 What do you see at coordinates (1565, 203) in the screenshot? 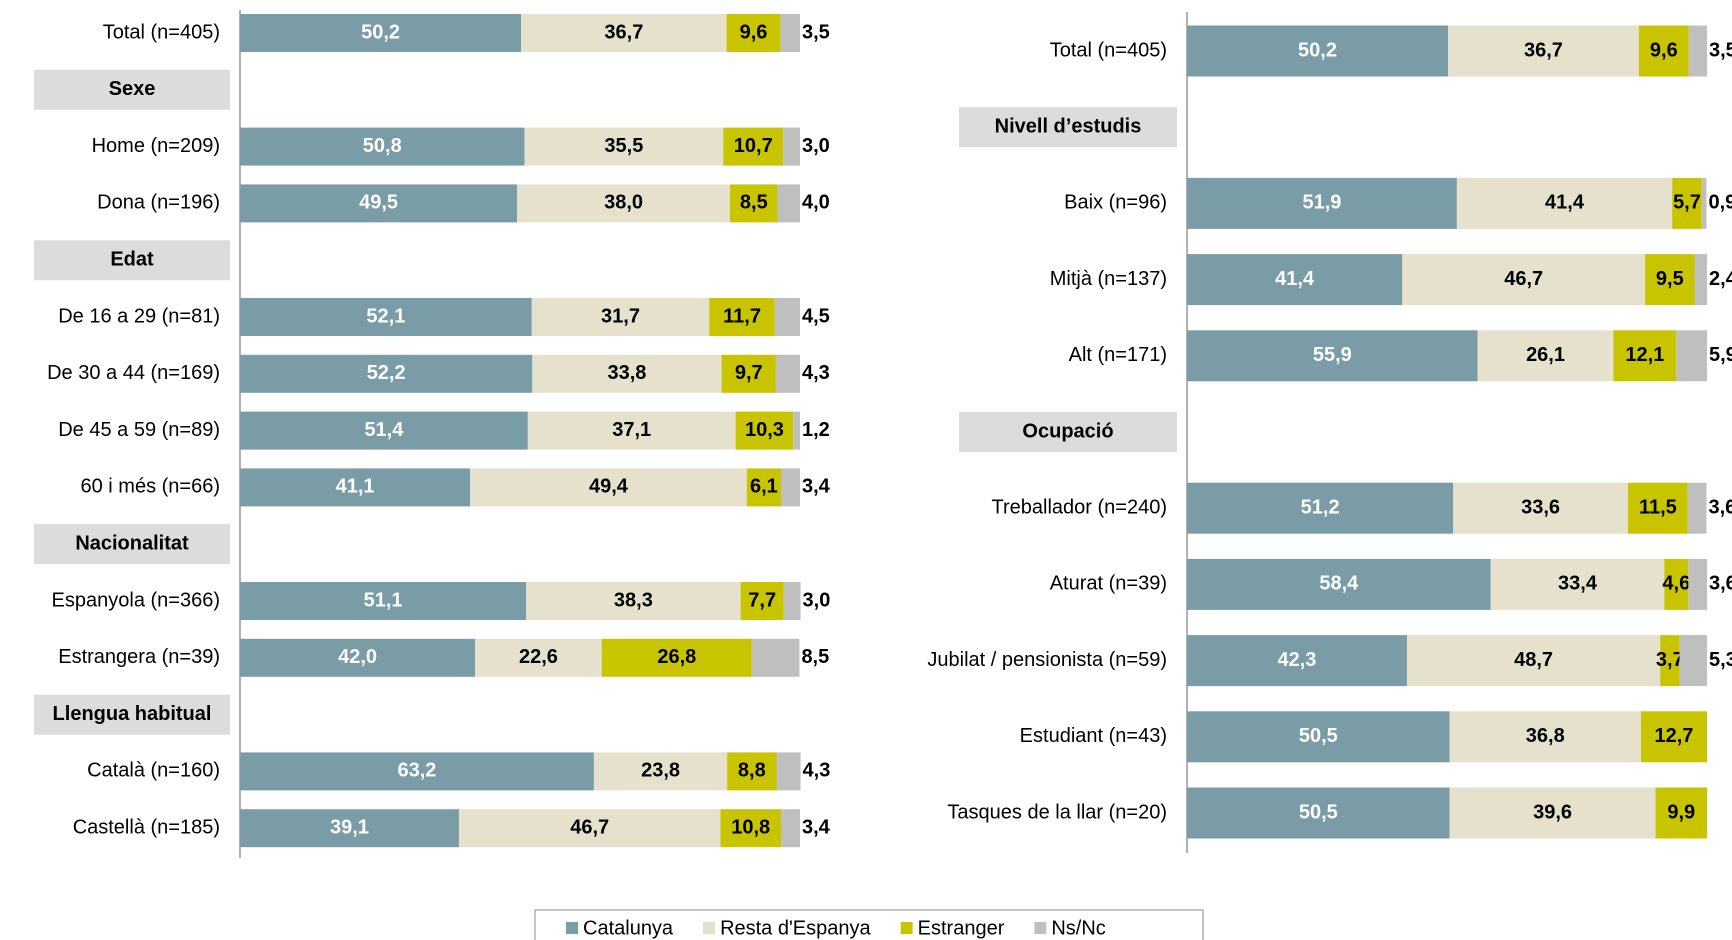
I see `value-label: 41,4` at bounding box center [1565, 203].